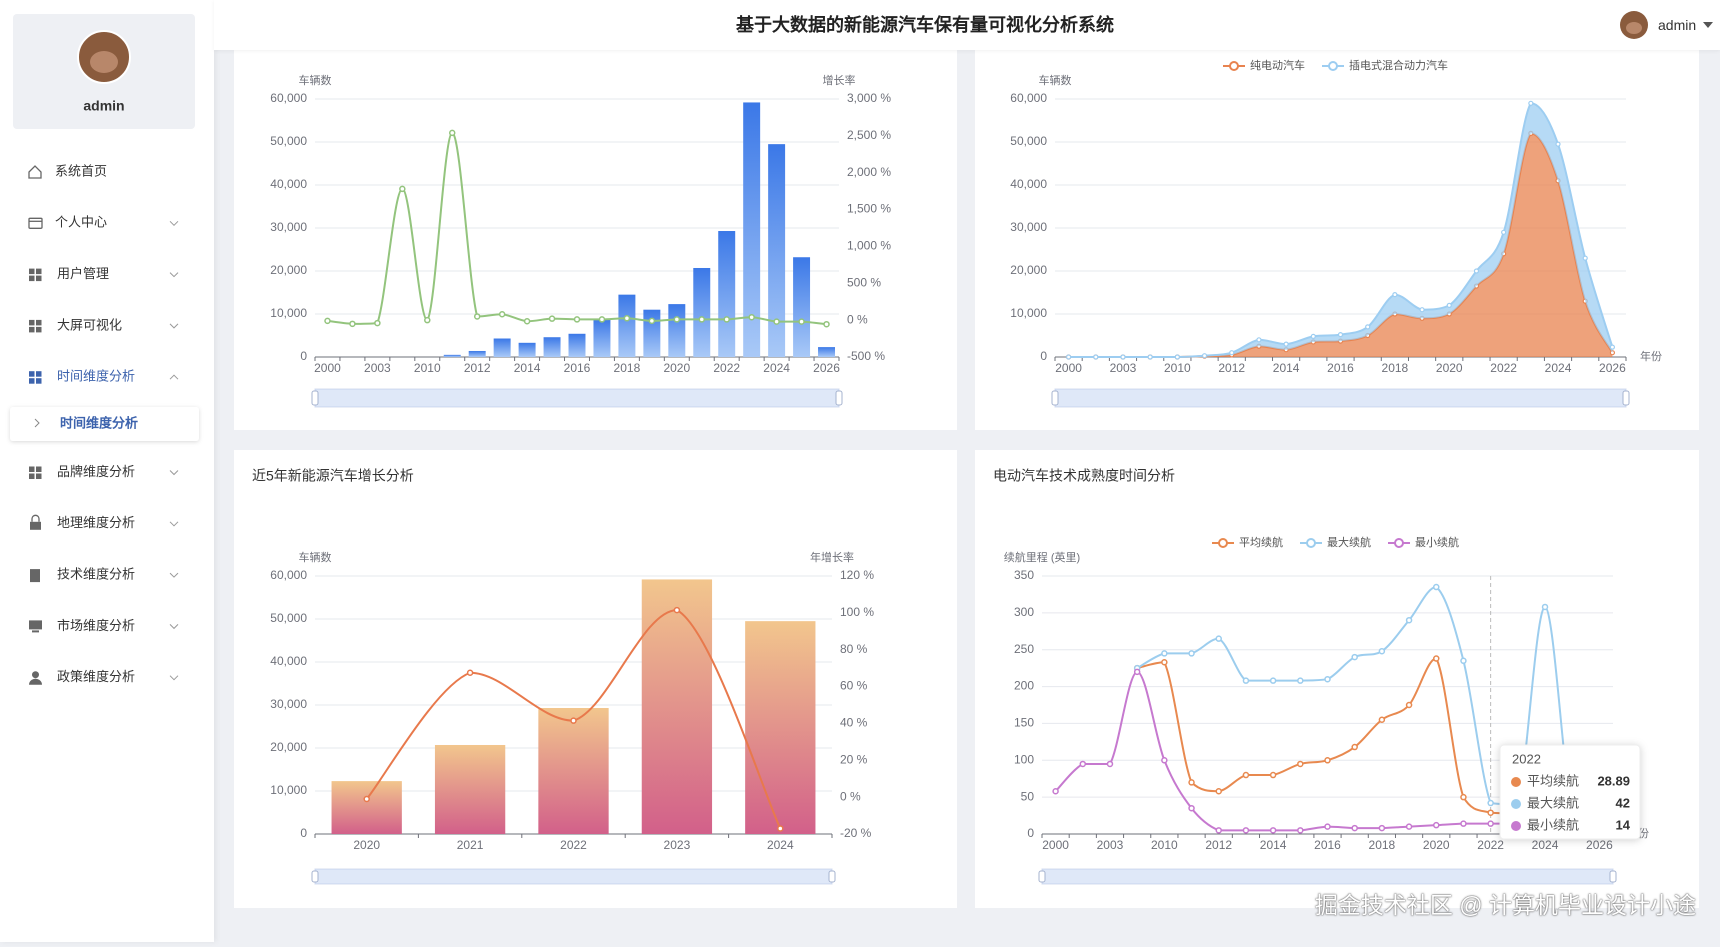  I want to click on header-title: 基于大数据的新能源汽车保有量可视化分析系统, so click(925, 25).